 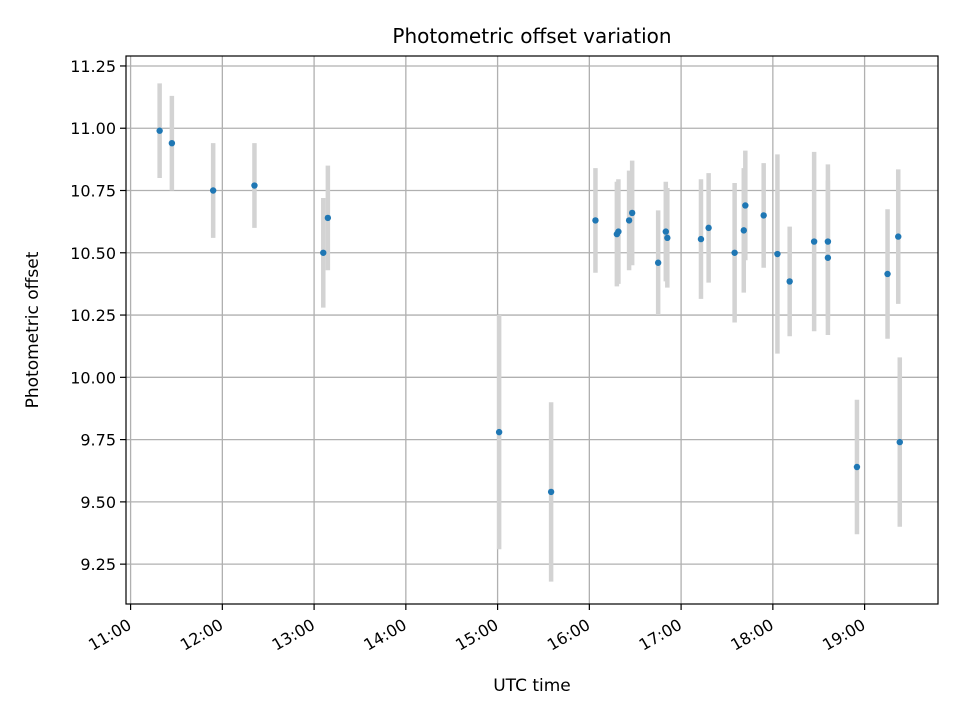 What do you see at coordinates (98, 440) in the screenshot?
I see `y-tick-label: 9.75` at bounding box center [98, 440].